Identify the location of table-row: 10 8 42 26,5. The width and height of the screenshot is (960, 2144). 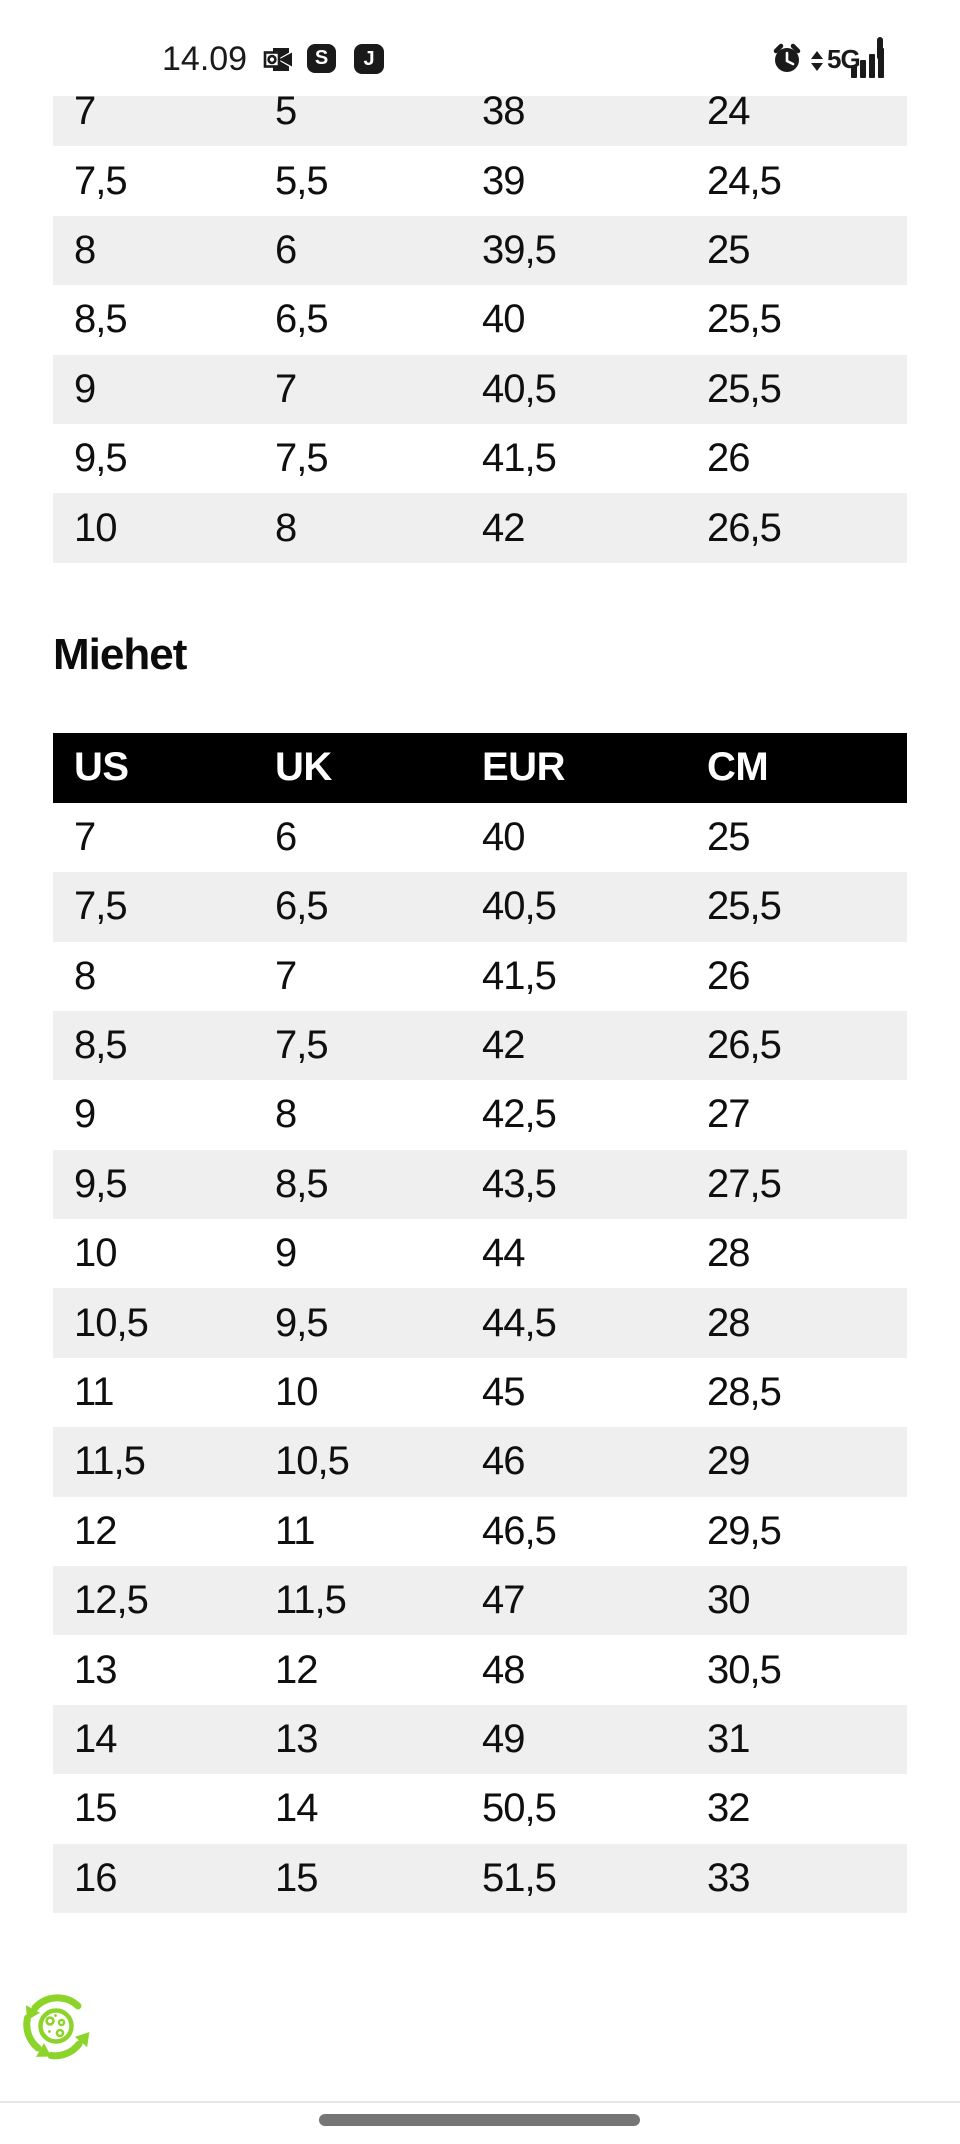
(480, 528).